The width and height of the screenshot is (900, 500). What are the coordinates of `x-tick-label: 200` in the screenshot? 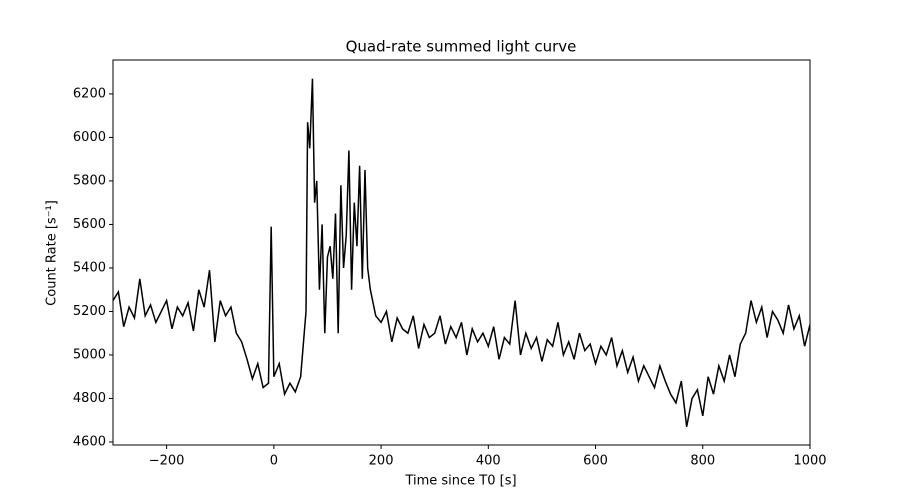 It's located at (381, 461).